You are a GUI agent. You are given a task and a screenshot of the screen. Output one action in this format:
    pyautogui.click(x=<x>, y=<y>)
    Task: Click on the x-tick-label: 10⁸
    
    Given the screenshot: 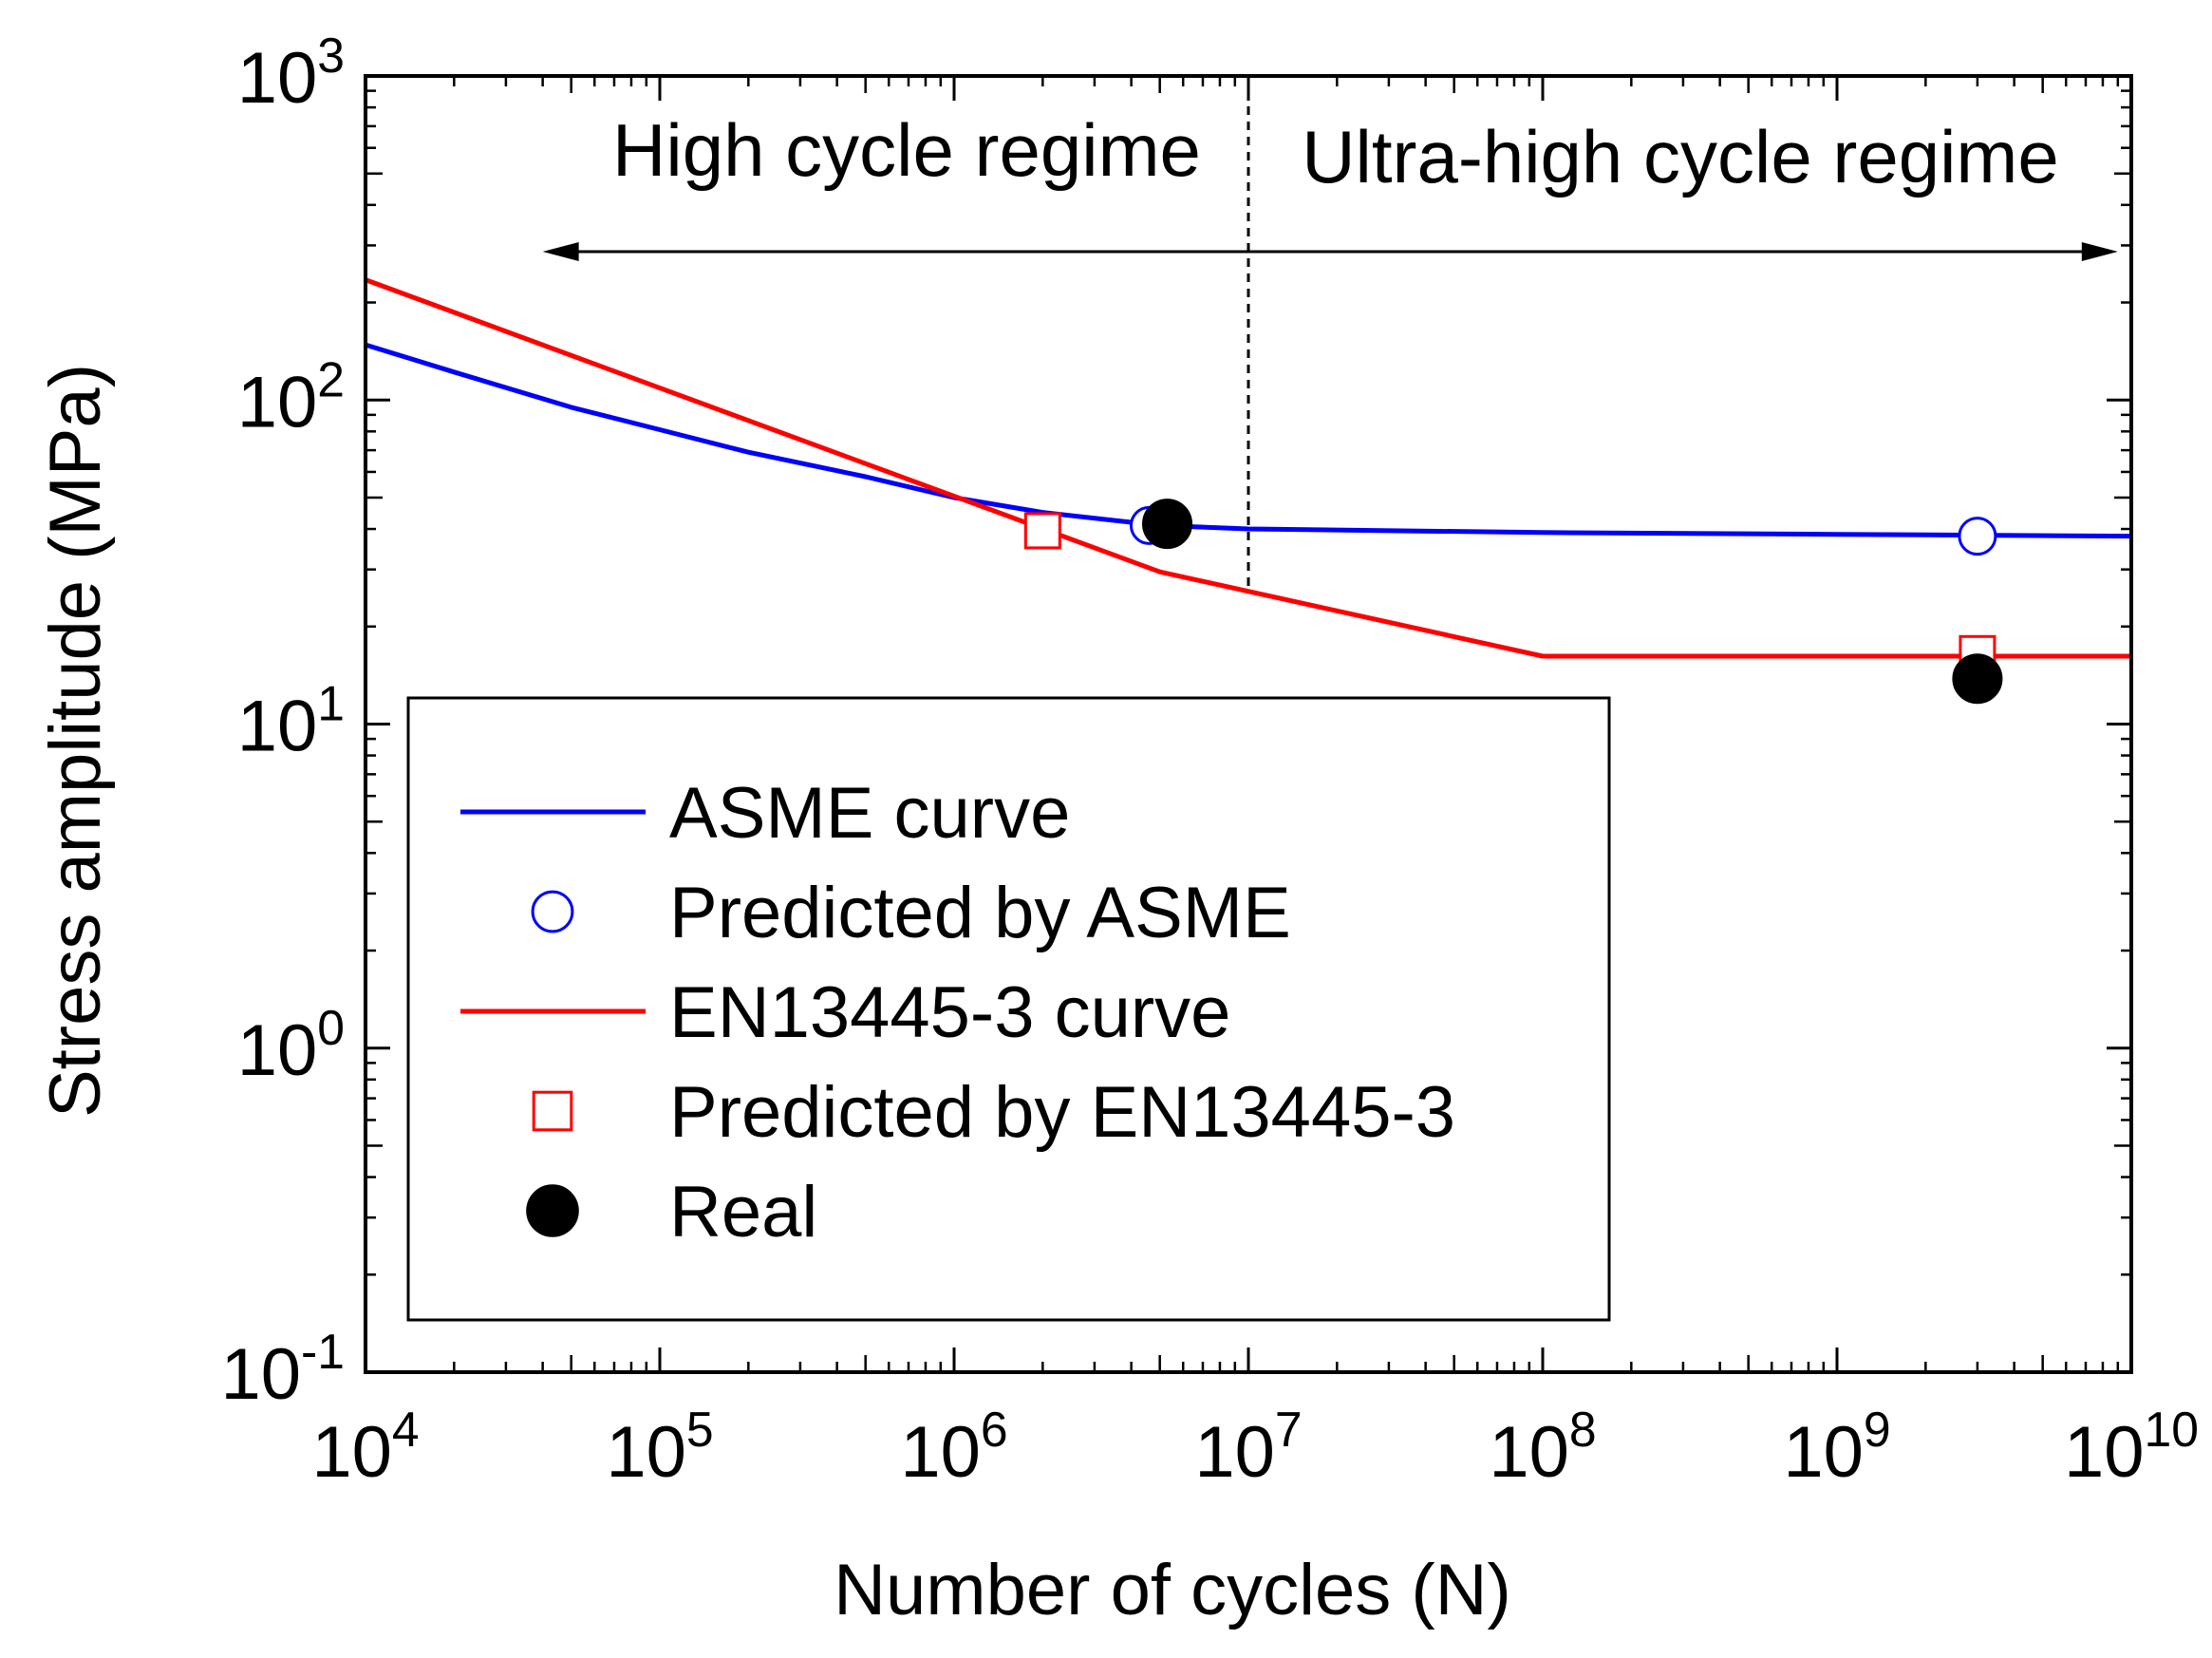 What is the action you would take?
    pyautogui.click(x=1542, y=1447)
    